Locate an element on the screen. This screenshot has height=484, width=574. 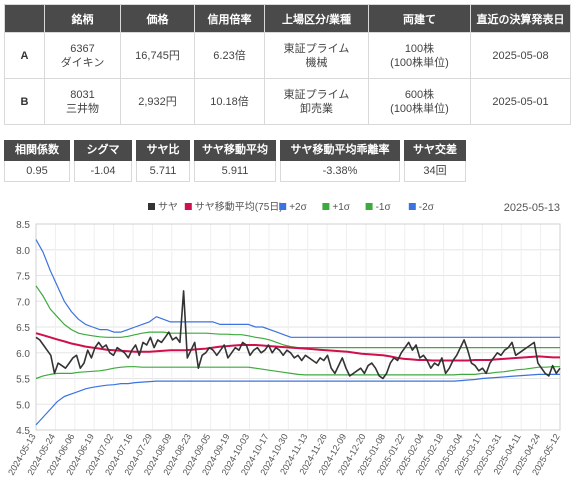
y-tick-label: 6.0 is located at coordinates (23, 354).